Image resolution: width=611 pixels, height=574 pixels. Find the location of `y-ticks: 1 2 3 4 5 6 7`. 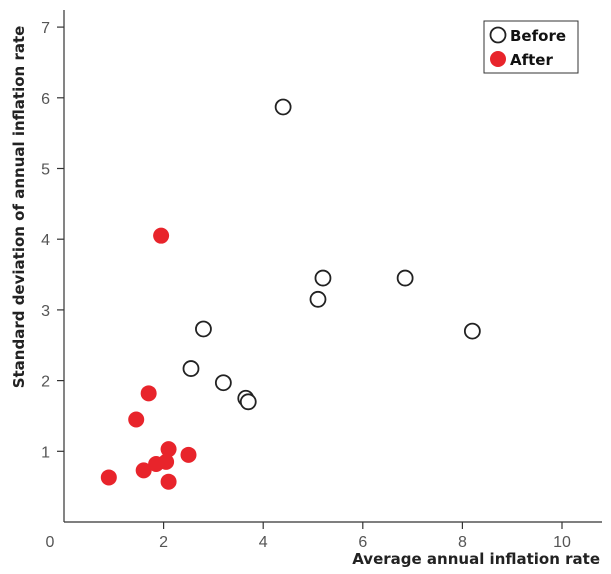

y-ticks: 1 2 3 4 5 6 7 is located at coordinates (52, 240).